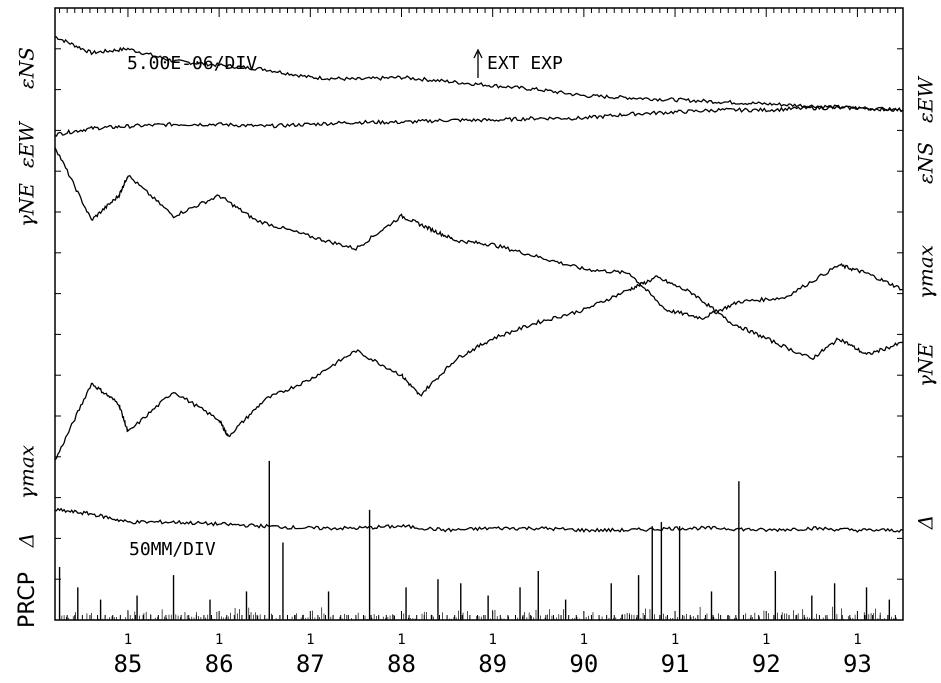  I want to click on left-y-ticks, so click(58, 314).